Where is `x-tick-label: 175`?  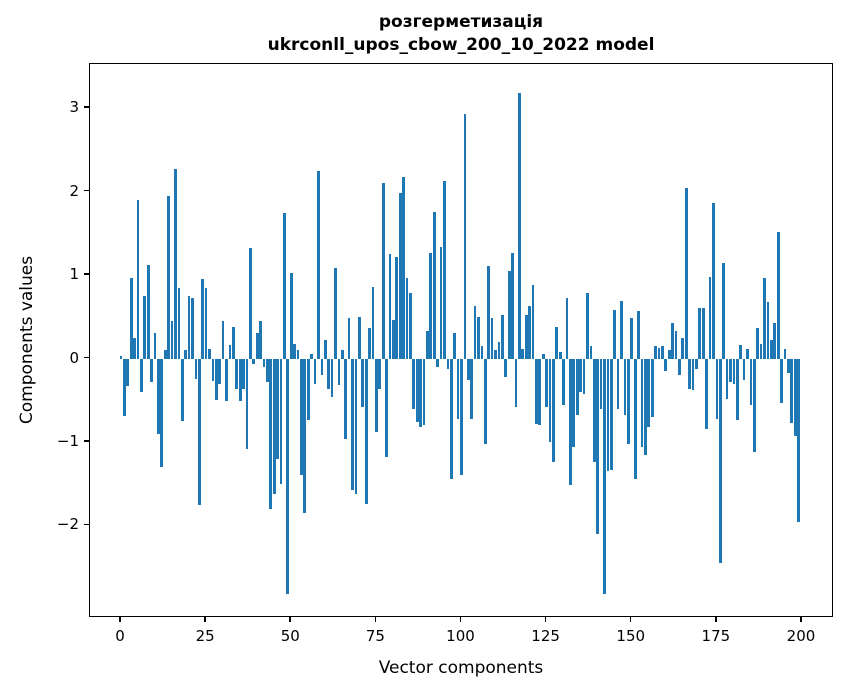
x-tick-label: 175 is located at coordinates (716, 636).